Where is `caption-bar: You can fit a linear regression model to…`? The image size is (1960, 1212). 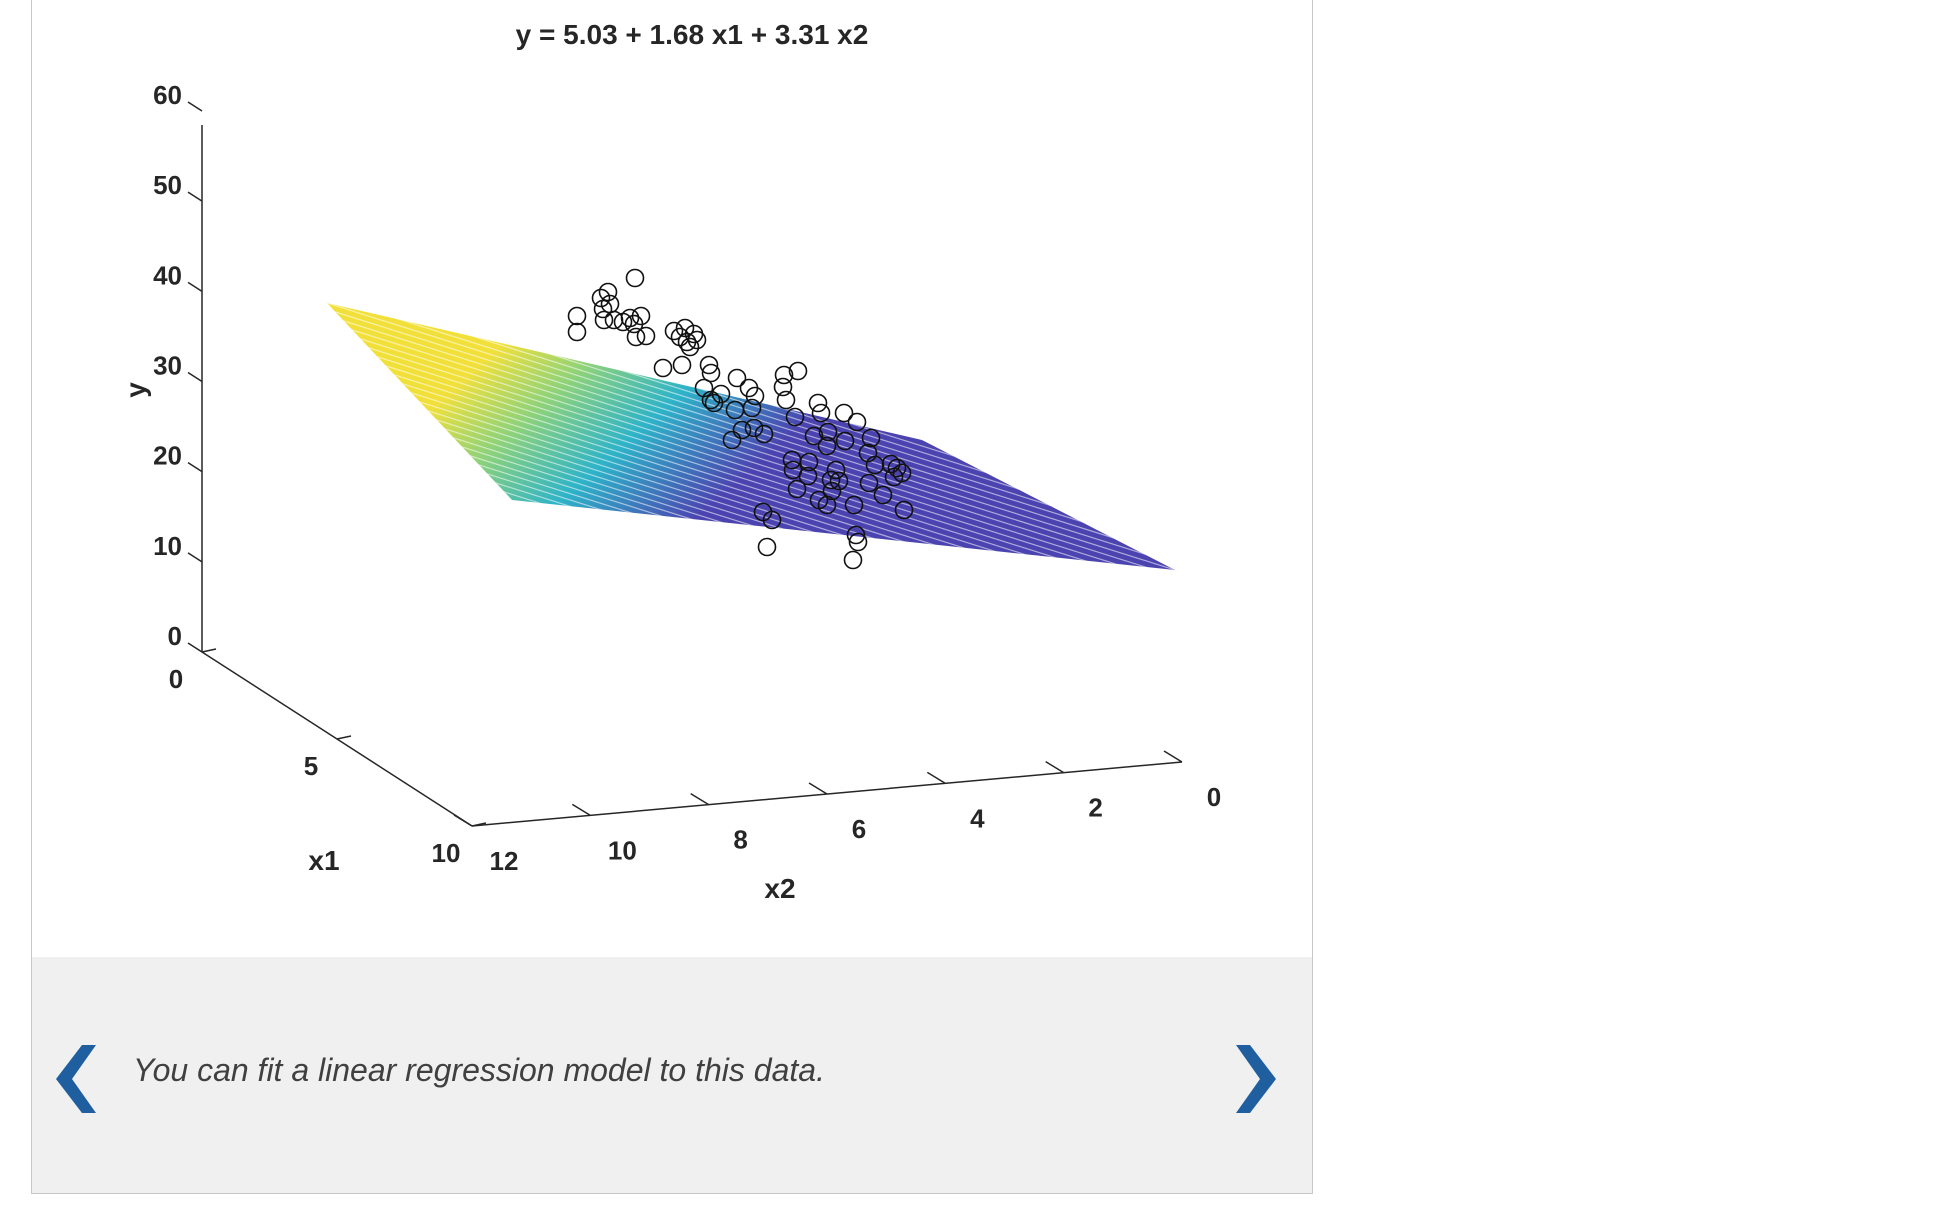 caption-bar: You can fit a linear regression model to… is located at coordinates (672, 1075).